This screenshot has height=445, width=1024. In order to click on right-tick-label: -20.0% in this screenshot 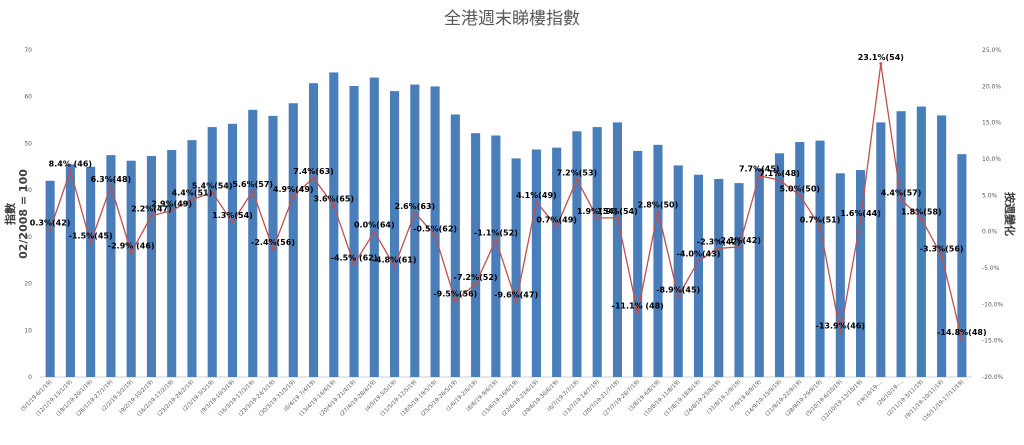, I will do `click(993, 377)`.